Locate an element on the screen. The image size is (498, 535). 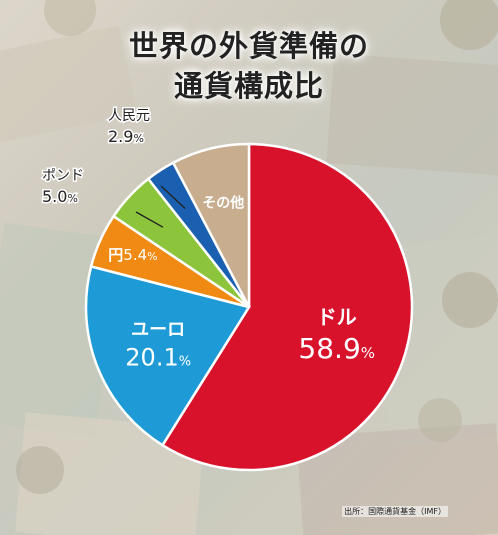
slice-3-unit: % is located at coordinates (72, 198).